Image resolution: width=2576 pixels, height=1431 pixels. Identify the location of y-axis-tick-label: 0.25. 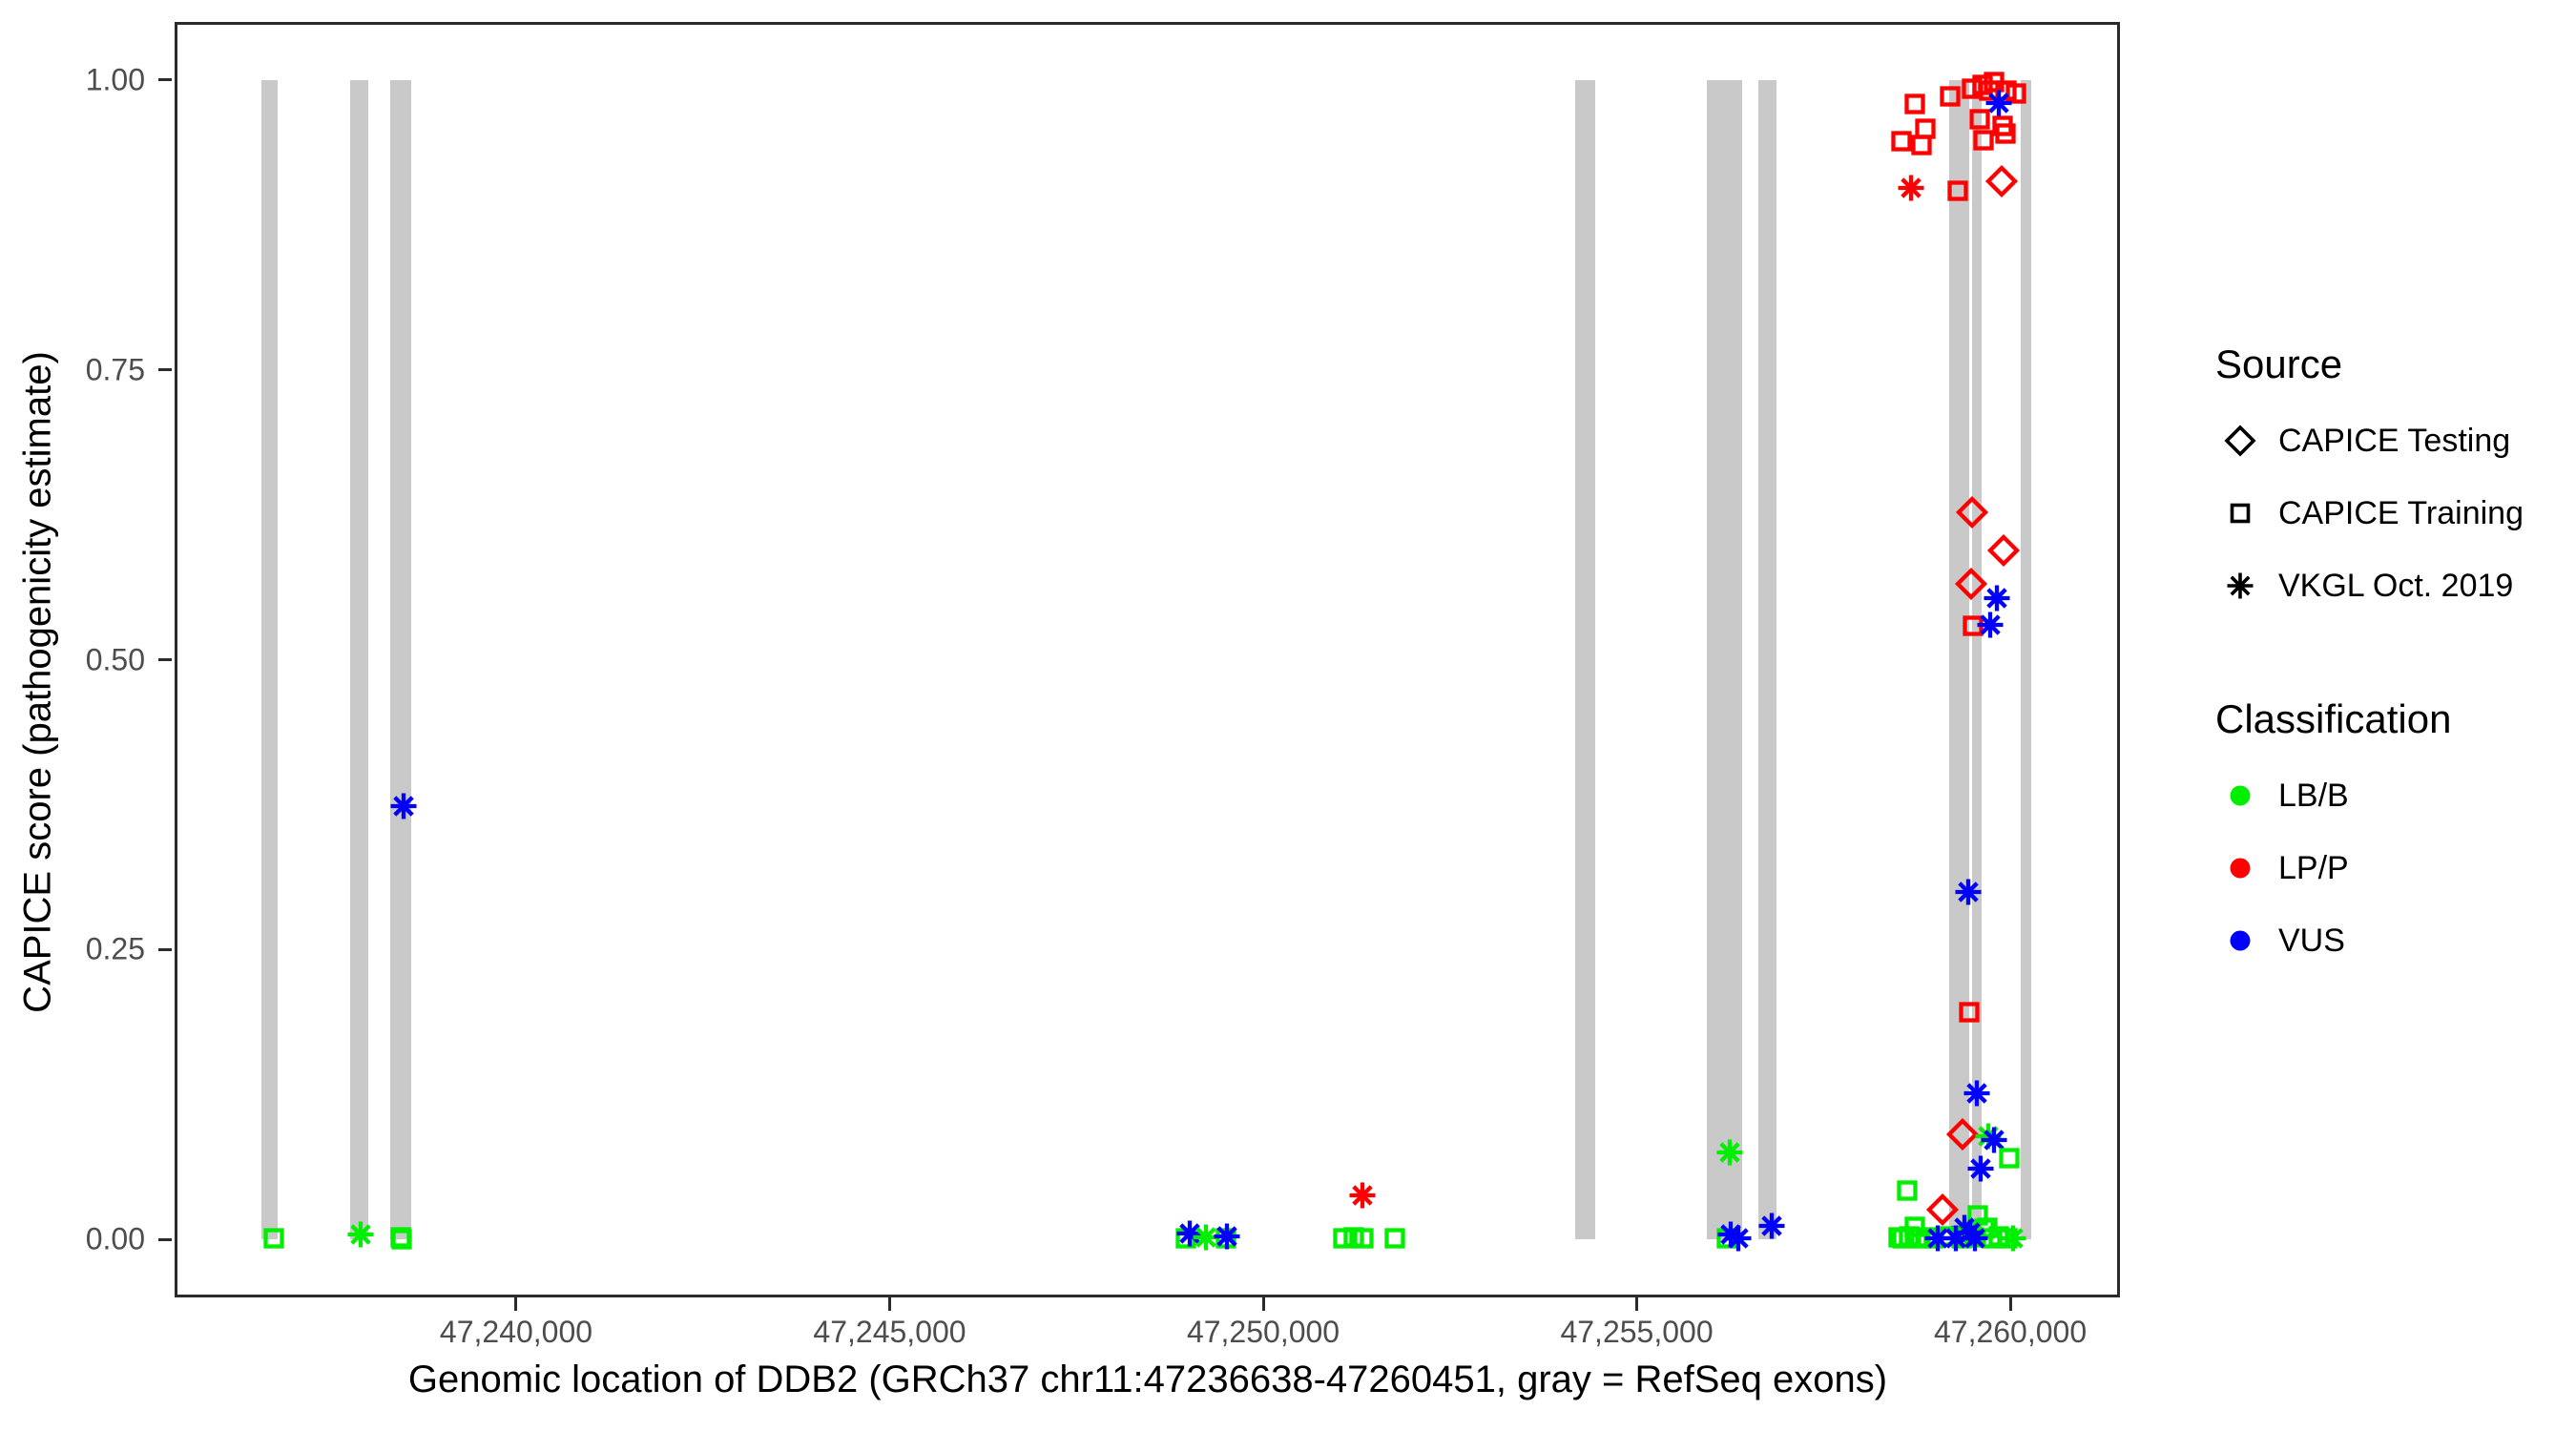
(115, 949).